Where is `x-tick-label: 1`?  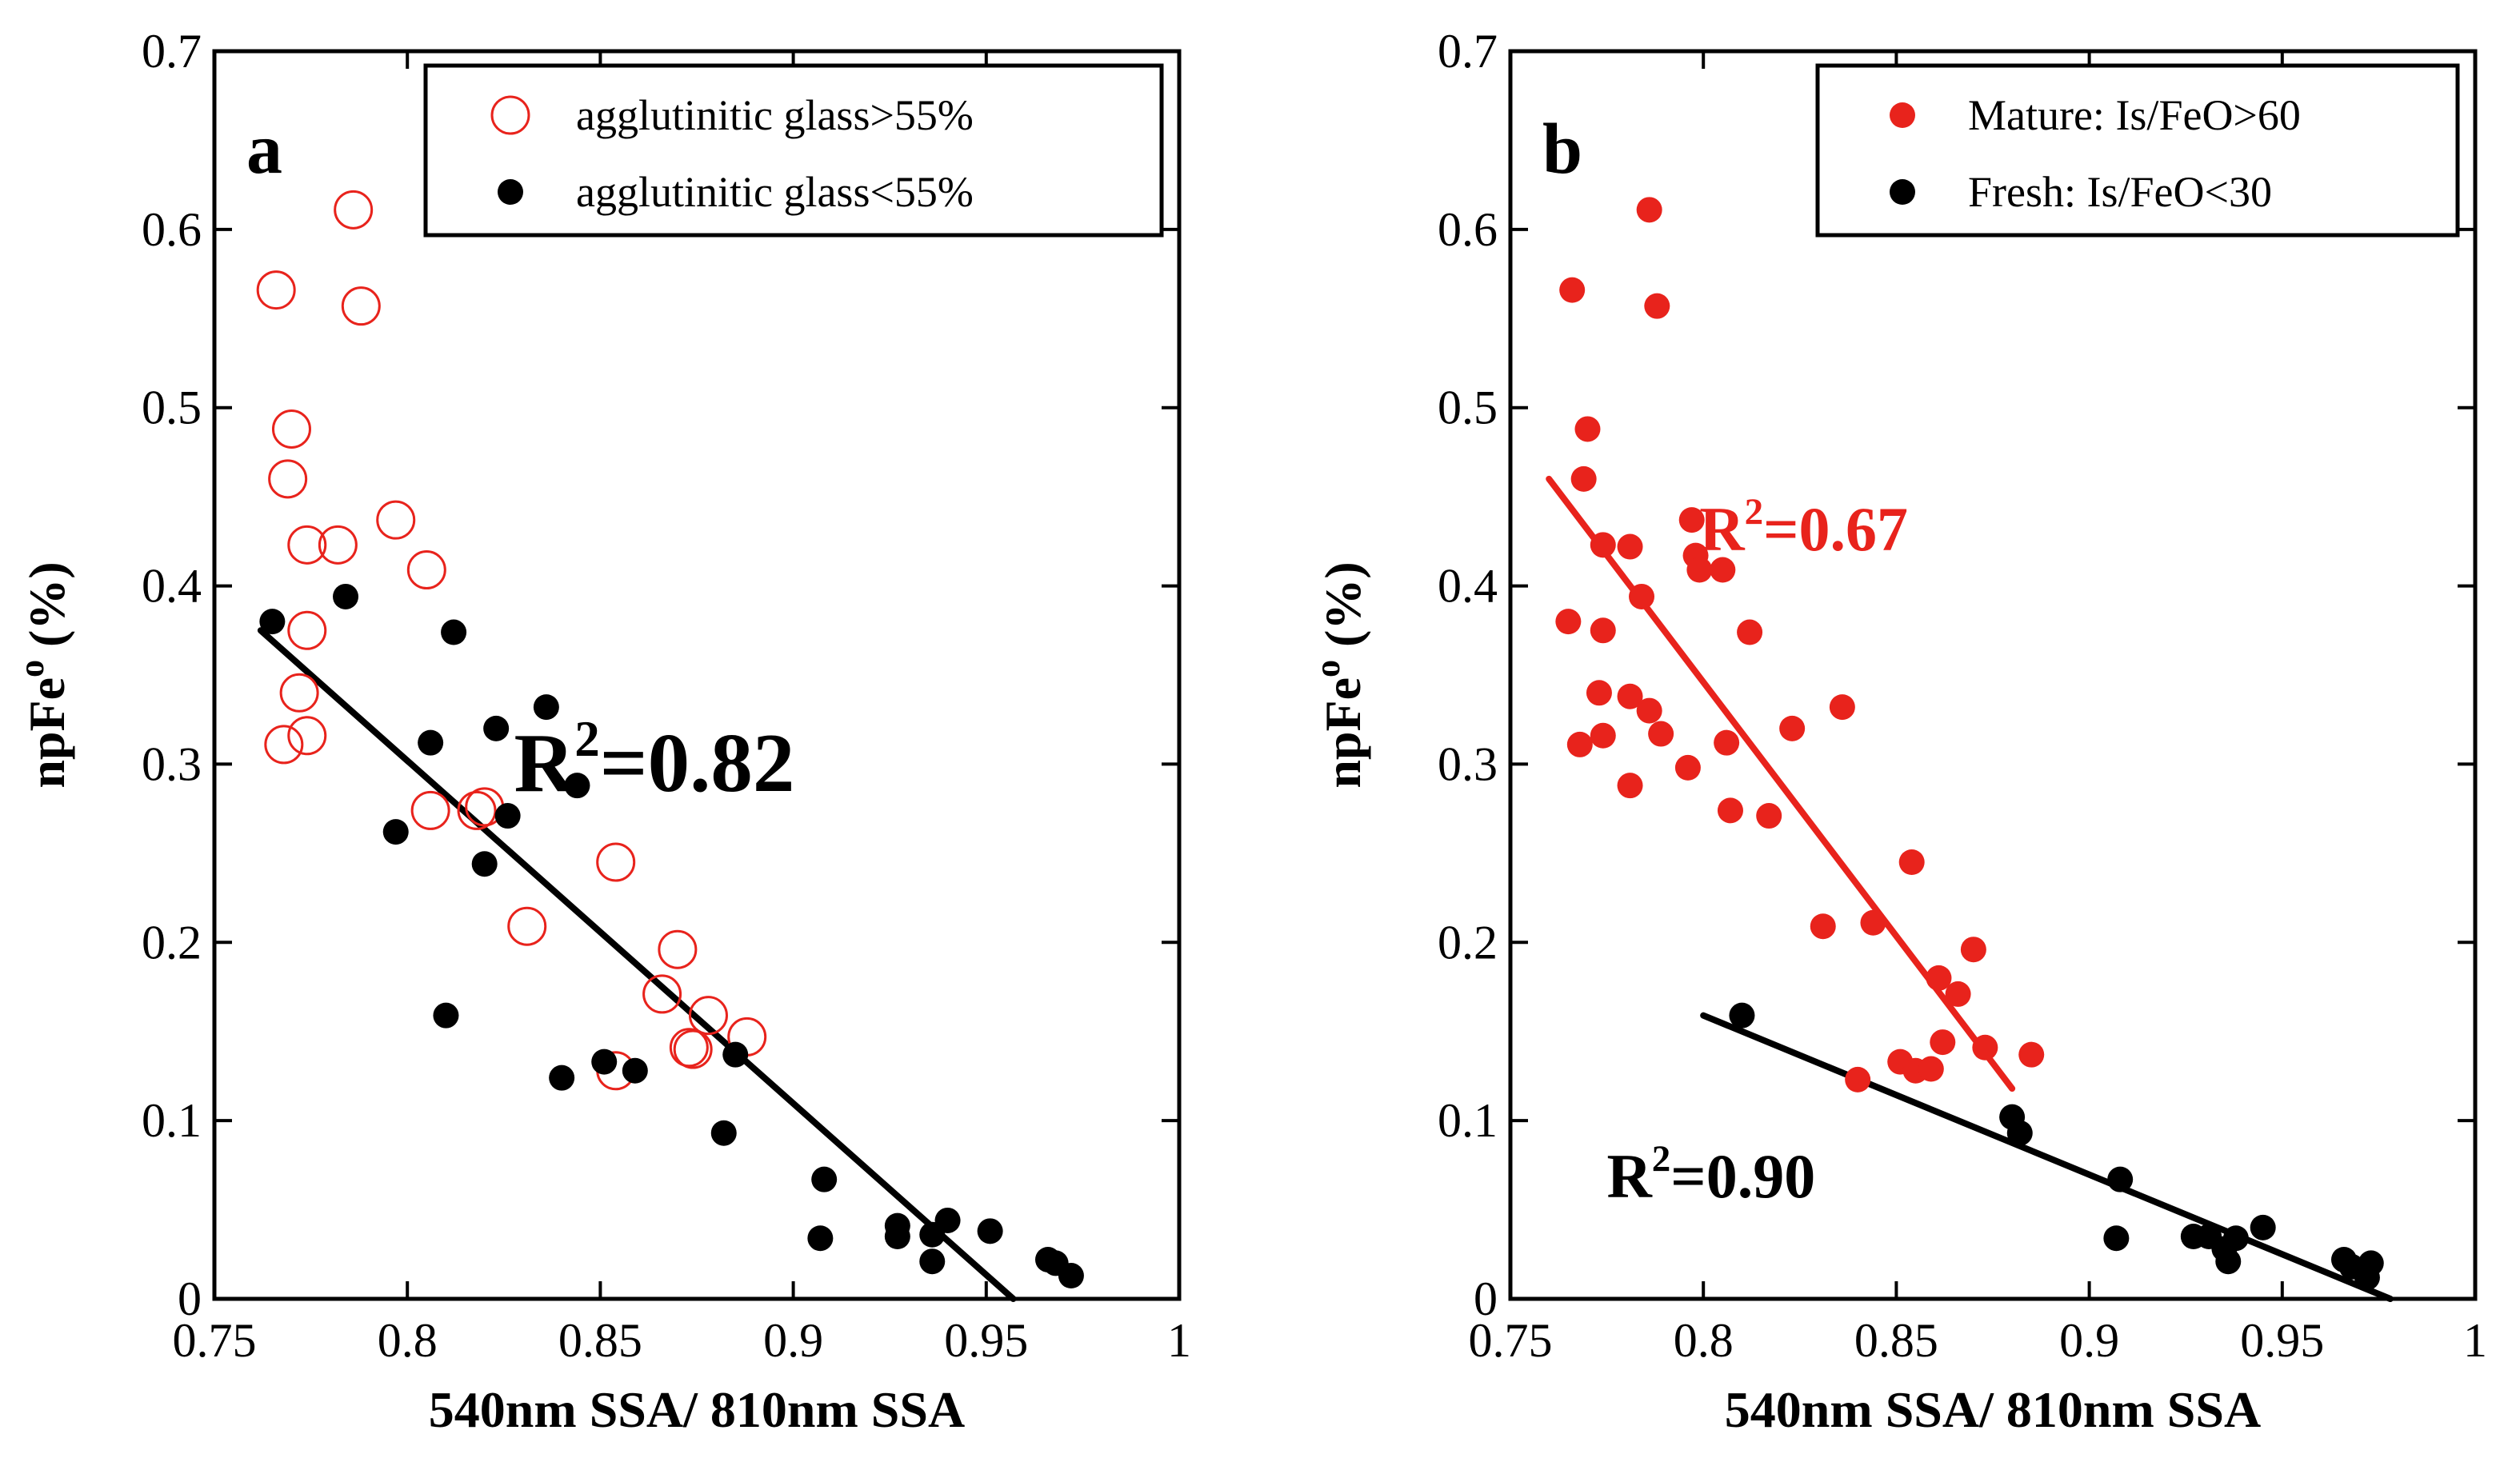
x-tick-label: 1 is located at coordinates (2475, 1340).